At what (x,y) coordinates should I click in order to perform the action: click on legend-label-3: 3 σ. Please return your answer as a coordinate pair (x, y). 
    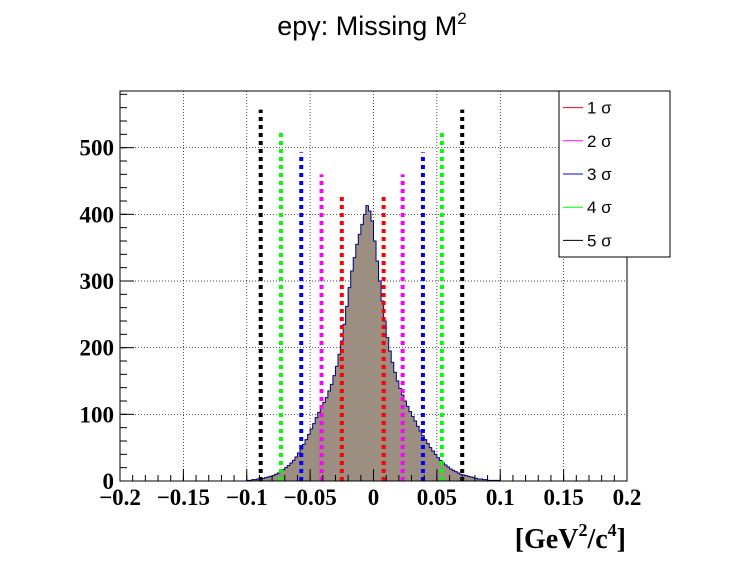
    Looking at the image, I should click on (599, 174).